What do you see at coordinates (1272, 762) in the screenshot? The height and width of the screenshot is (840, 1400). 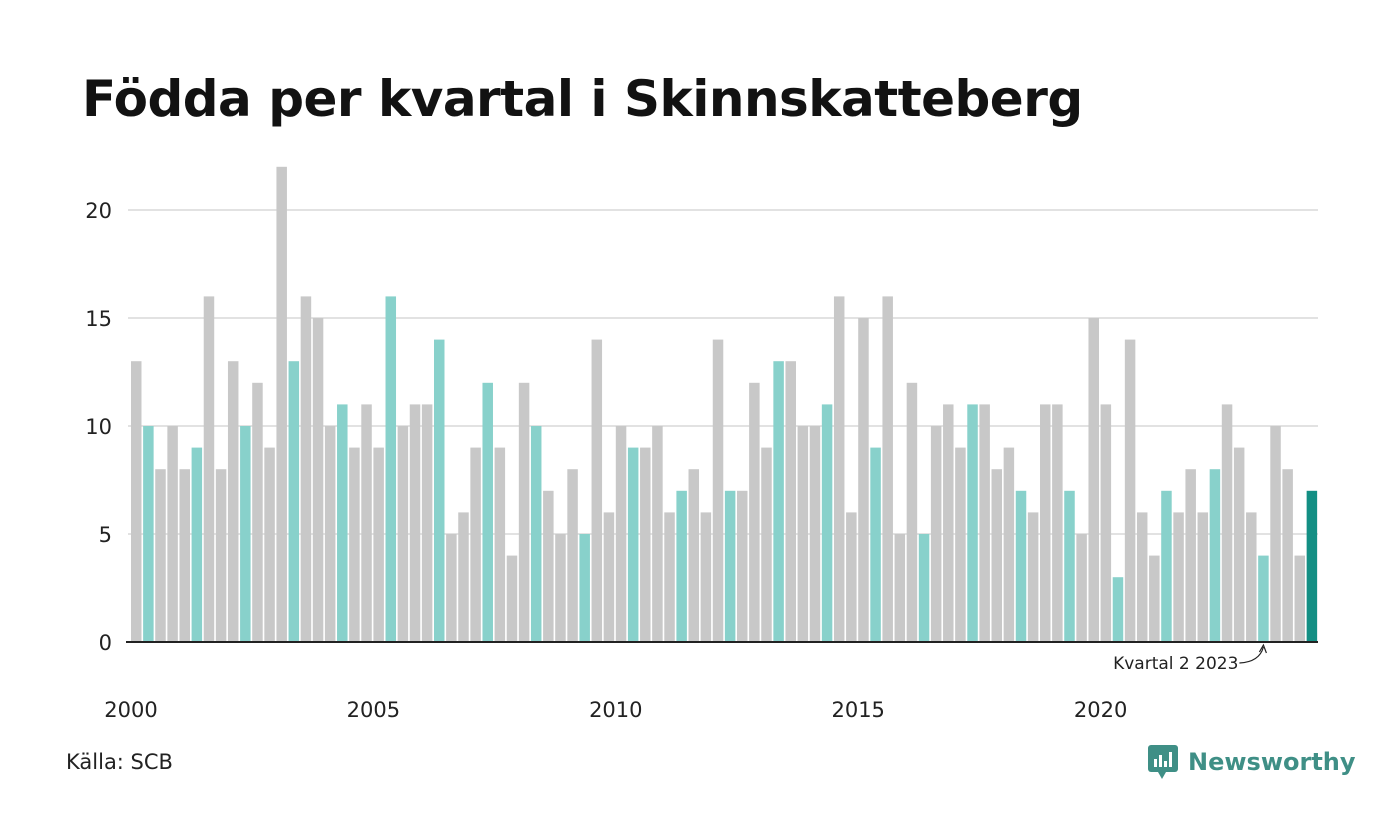 I see `brand-name: Newsworthy` at bounding box center [1272, 762].